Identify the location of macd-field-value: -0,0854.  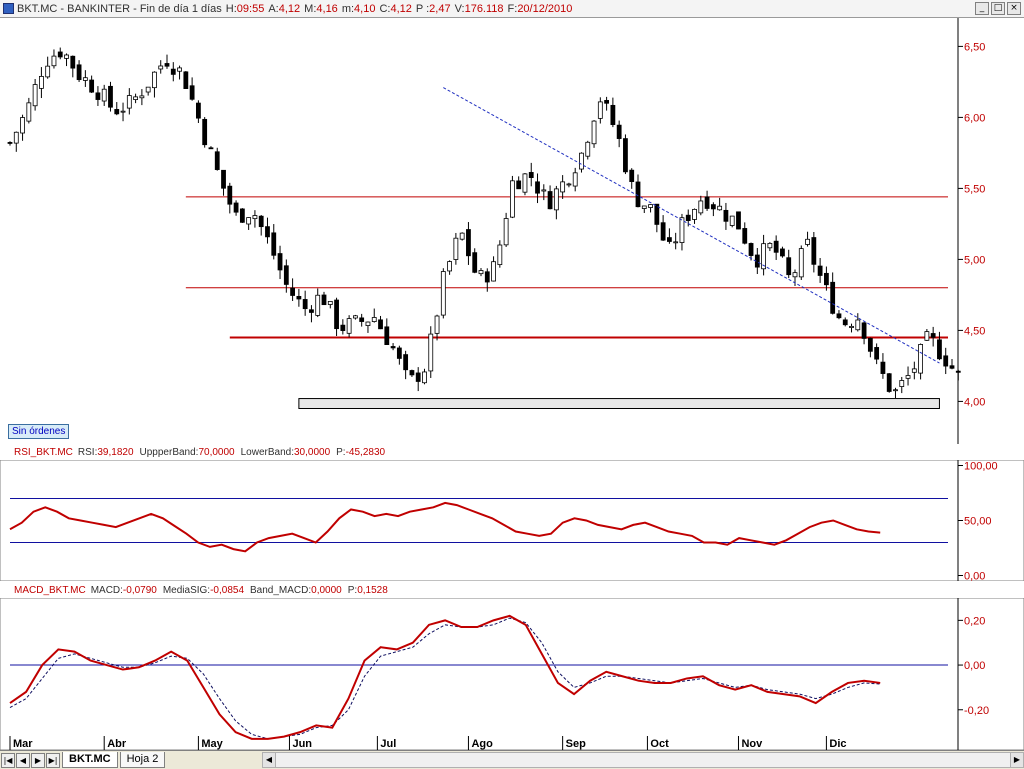
(227, 590).